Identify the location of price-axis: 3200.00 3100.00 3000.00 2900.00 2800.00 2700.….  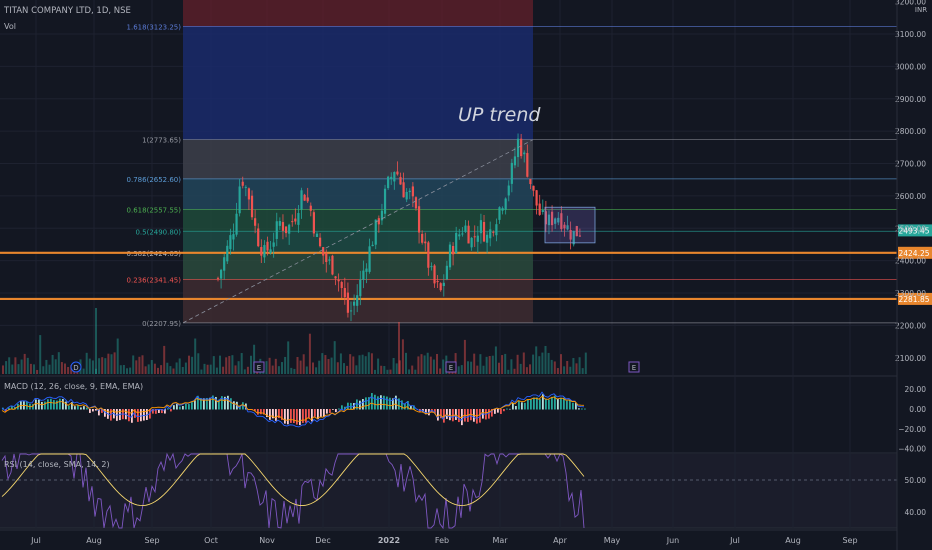
(910, 275).